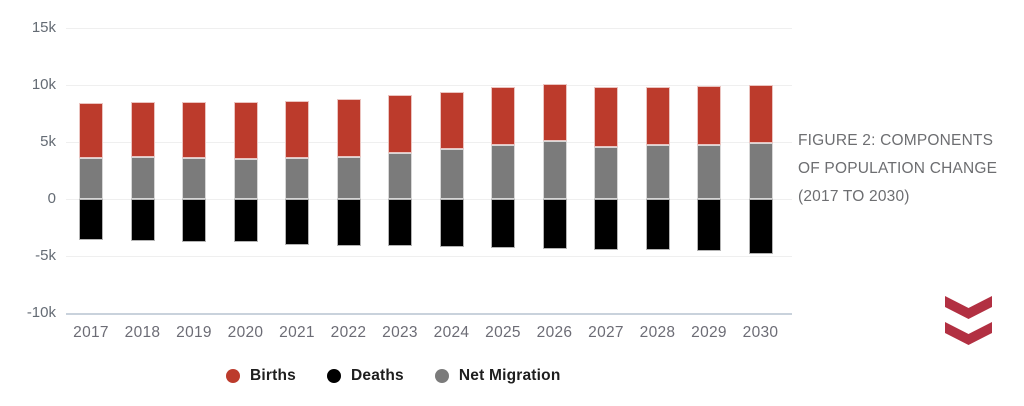  I want to click on x-axis-tick-2020: 2020, so click(245, 332).